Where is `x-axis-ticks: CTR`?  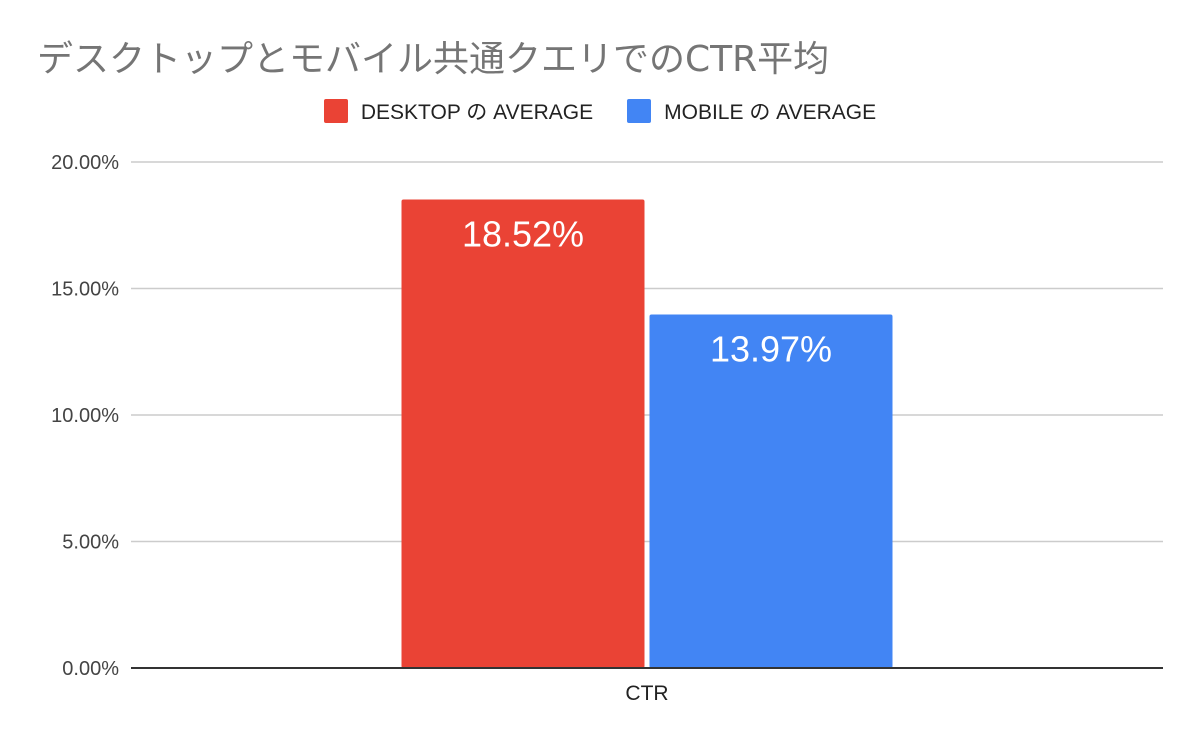
x-axis-ticks: CTR is located at coordinates (646, 693).